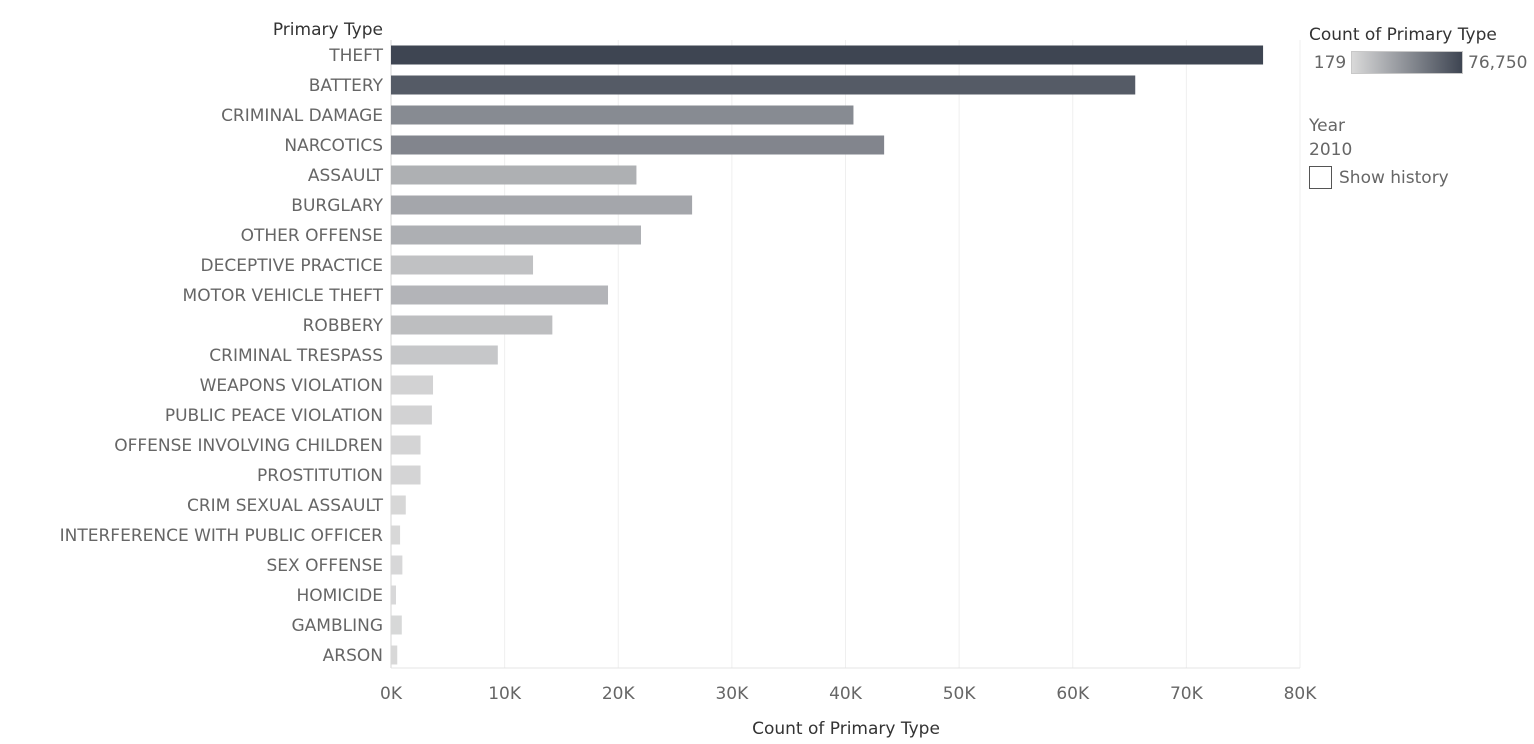 This screenshot has width=1534, height=744. What do you see at coordinates (1187, 694) in the screenshot?
I see `x-tick-label: 70K` at bounding box center [1187, 694].